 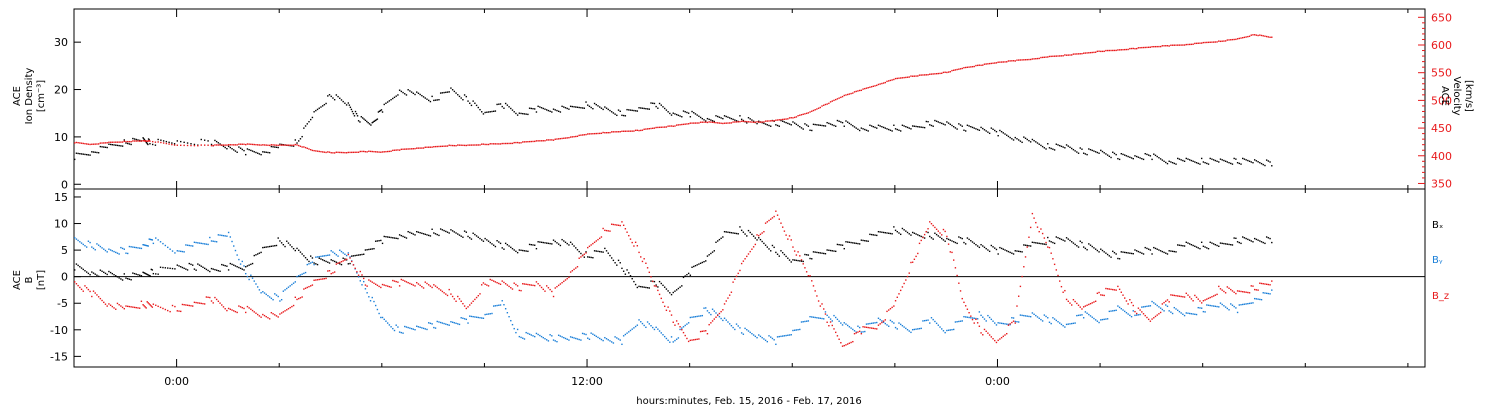 I want to click on b-y-tick-label: -15, so click(x=59, y=356).